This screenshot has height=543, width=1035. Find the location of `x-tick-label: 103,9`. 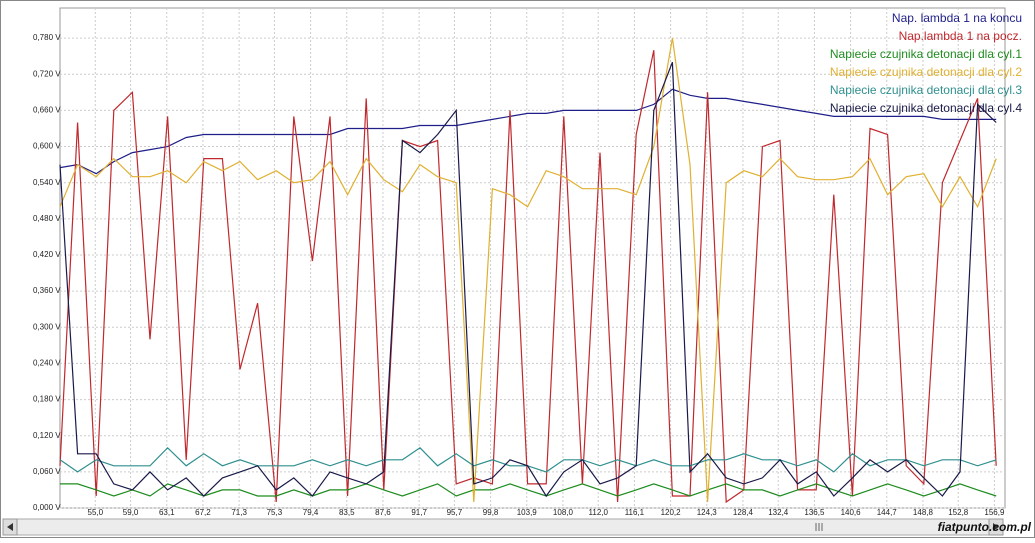

x-tick-label: 103,9 is located at coordinates (527, 512).